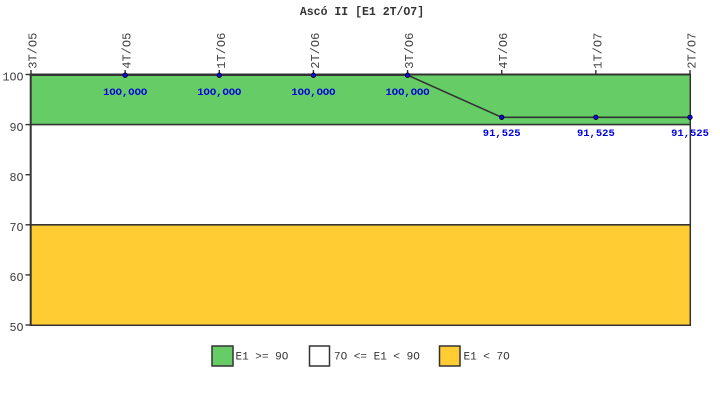  I want to click on svg-text: 6O, so click(16, 278).